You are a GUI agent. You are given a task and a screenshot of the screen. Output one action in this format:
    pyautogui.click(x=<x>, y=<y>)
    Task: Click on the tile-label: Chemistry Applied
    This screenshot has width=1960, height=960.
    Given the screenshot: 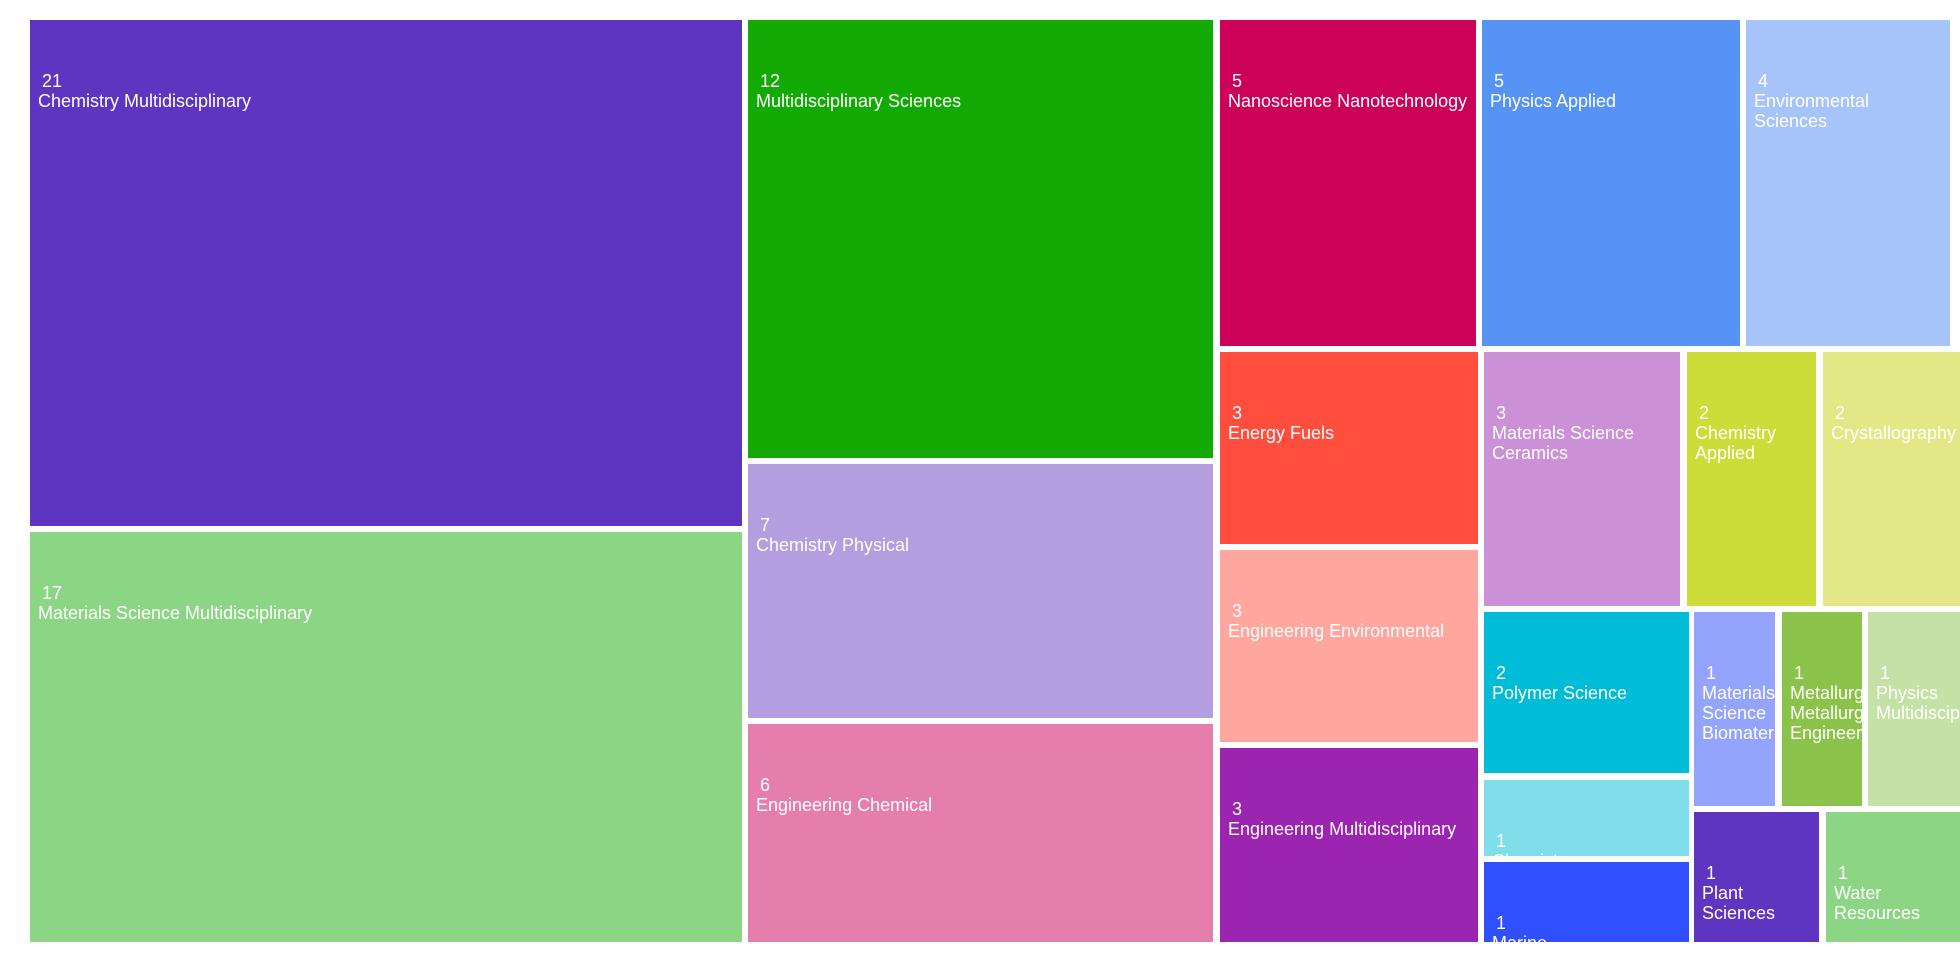 What is the action you would take?
    pyautogui.click(x=1736, y=443)
    